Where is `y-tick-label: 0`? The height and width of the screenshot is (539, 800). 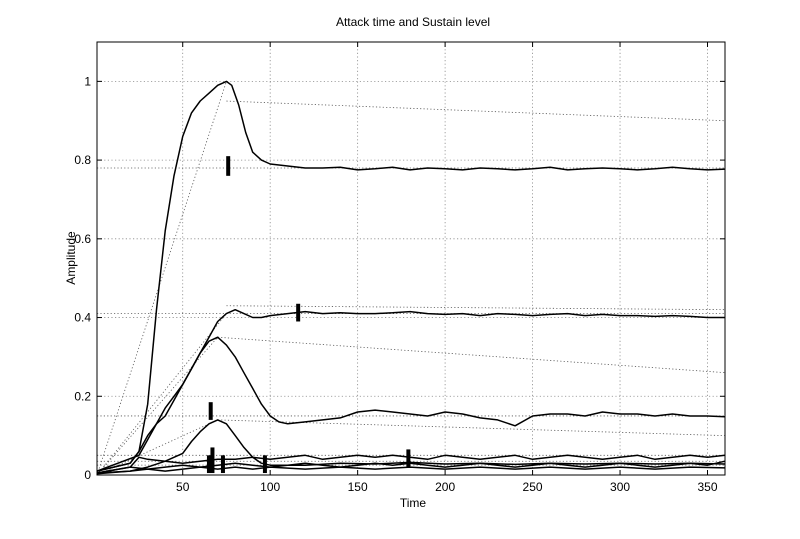
y-tick-label: 0 is located at coordinates (87, 475).